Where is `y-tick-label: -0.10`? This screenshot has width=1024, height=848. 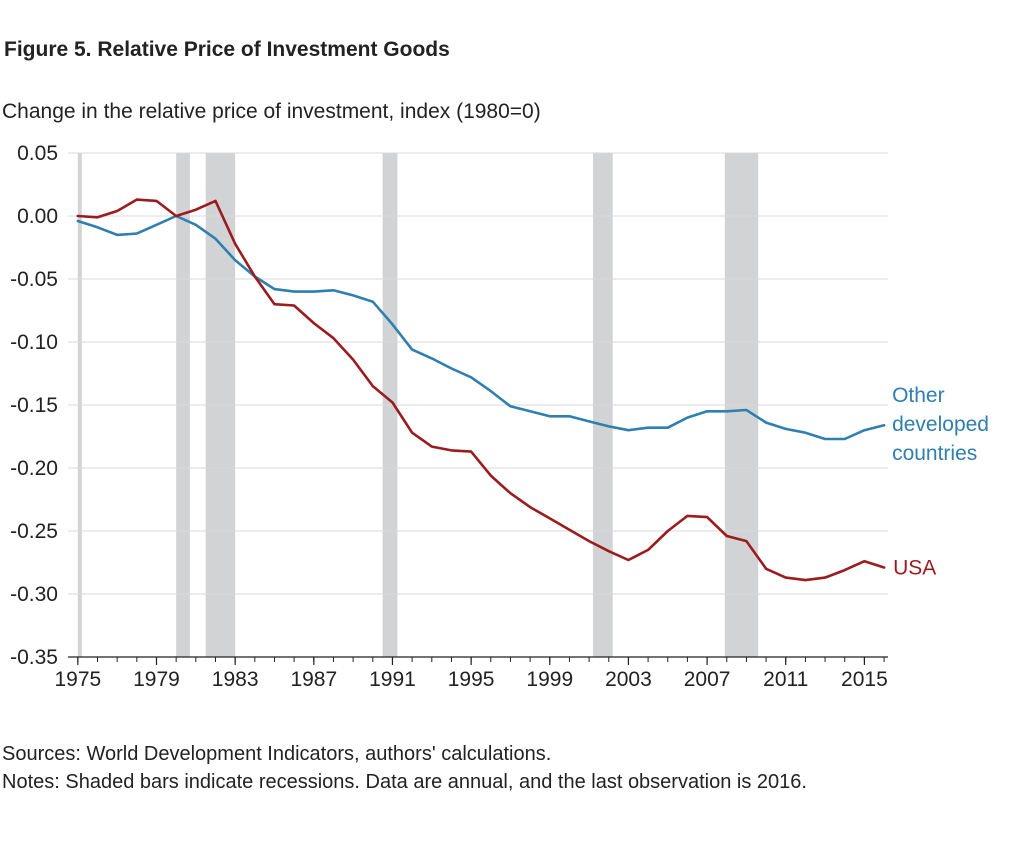 y-tick-label: -0.10 is located at coordinates (34, 342).